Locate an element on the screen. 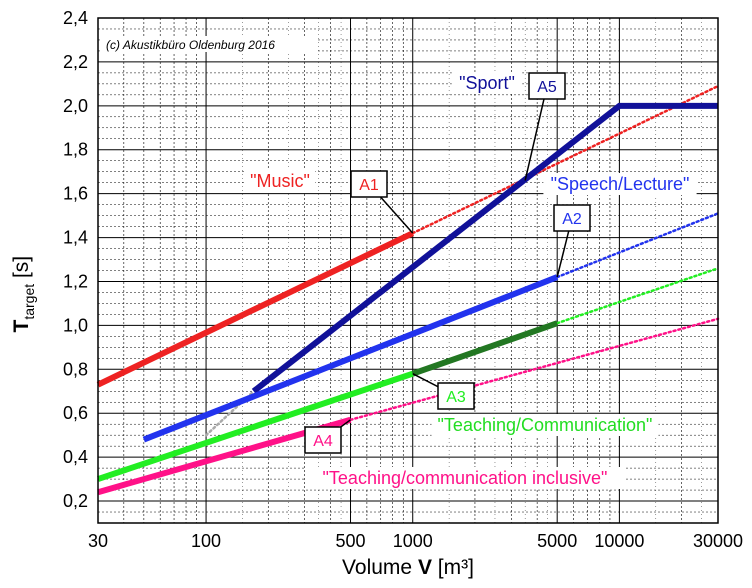 The image size is (752, 588). x-tick-label: 100 is located at coordinates (206, 541).